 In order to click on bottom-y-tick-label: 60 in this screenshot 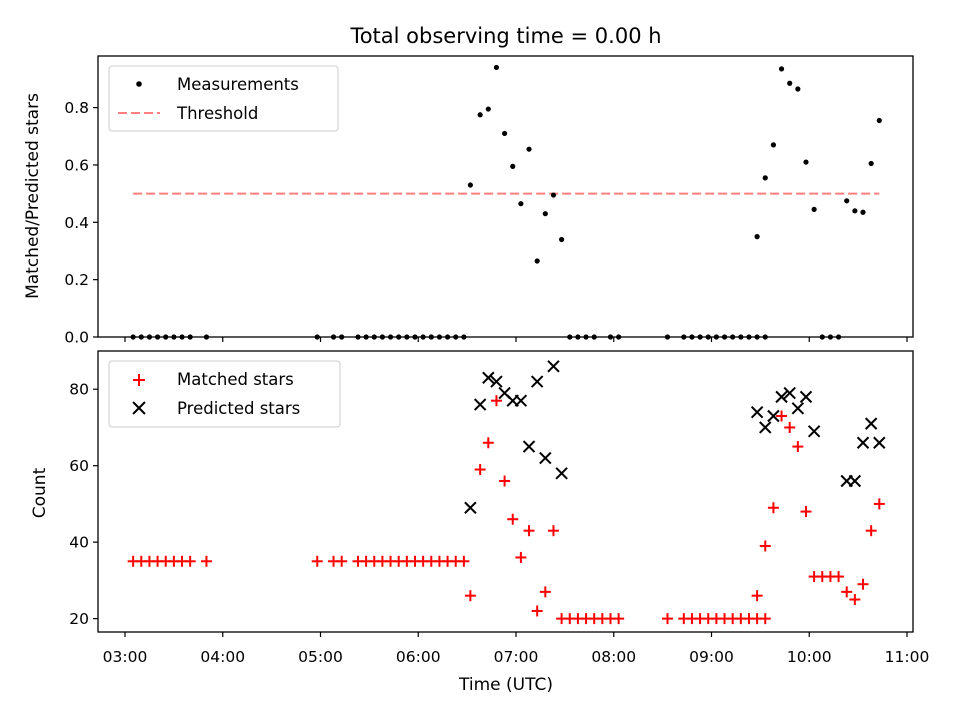, I will do `click(79, 466)`.